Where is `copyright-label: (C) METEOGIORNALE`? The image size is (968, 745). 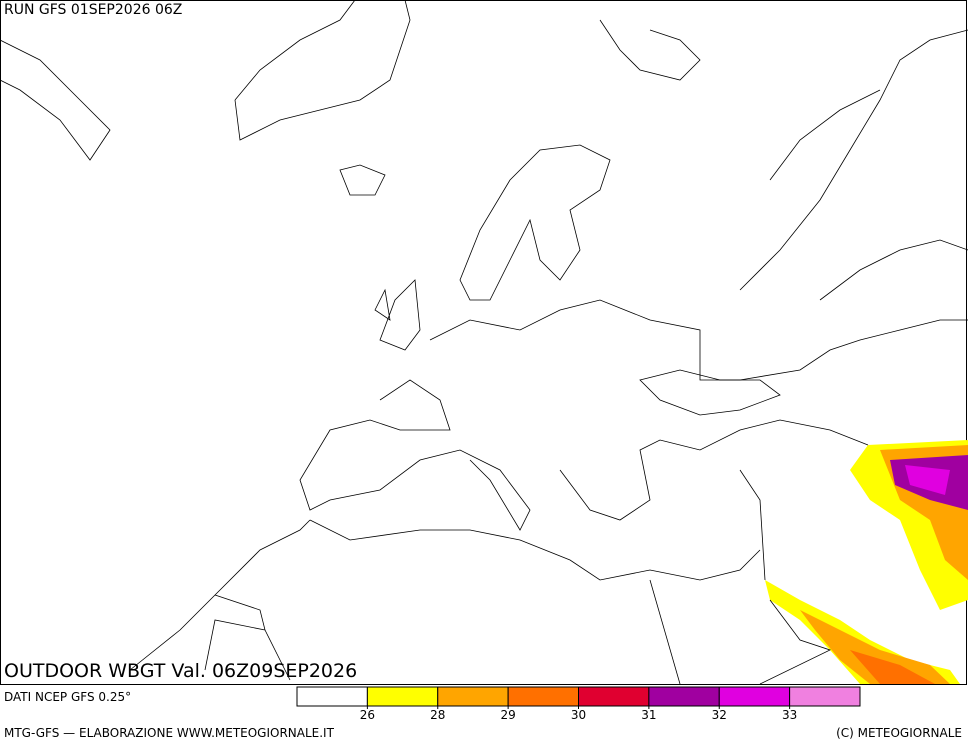 copyright-label: (C) METEOGIORNALE is located at coordinates (899, 733).